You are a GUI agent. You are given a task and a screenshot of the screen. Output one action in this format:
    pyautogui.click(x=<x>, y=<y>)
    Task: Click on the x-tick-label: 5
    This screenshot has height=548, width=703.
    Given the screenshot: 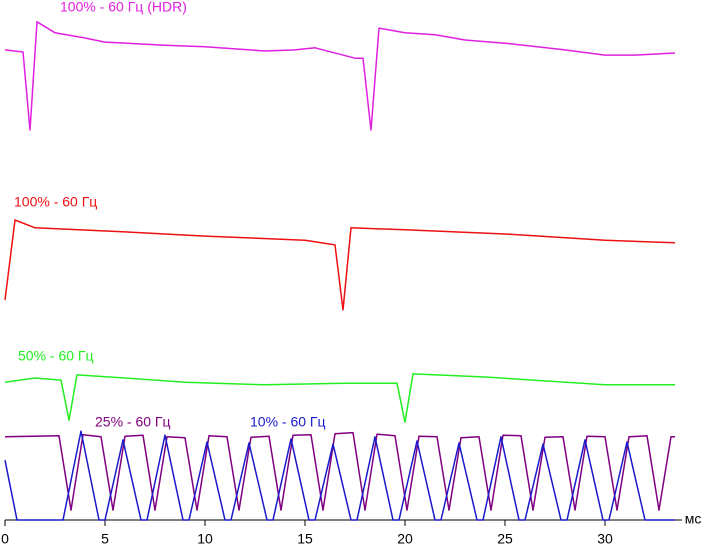 What is the action you would take?
    pyautogui.click(x=105, y=539)
    